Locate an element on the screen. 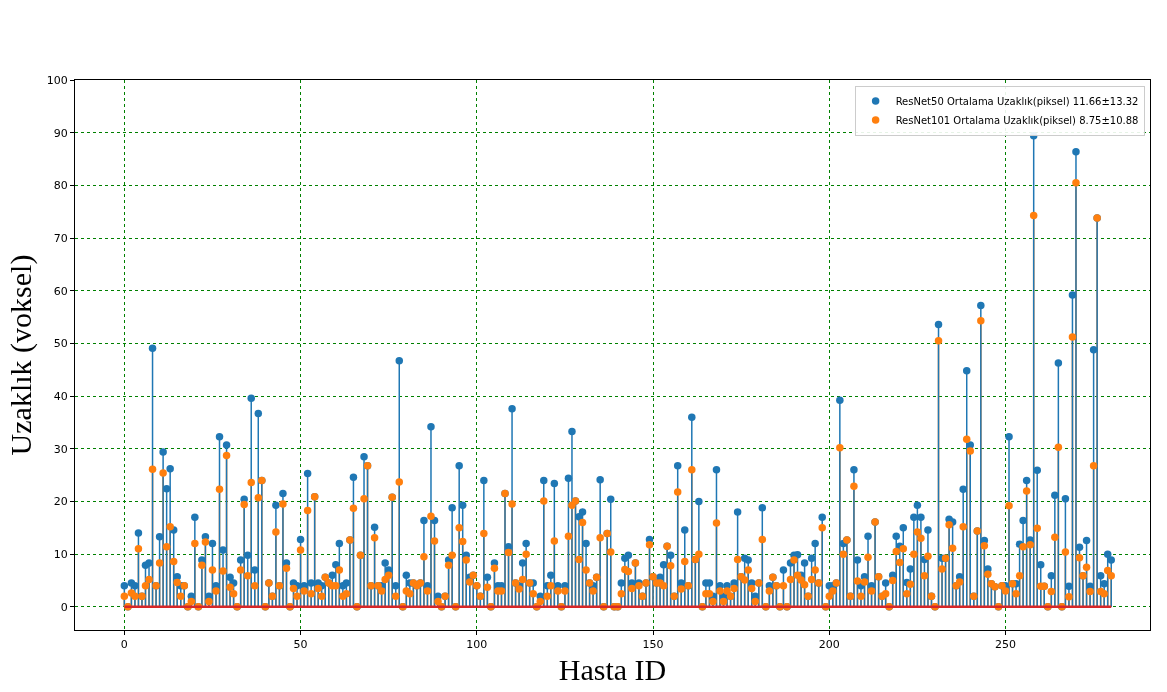 This screenshot has width=1167, height=692. y-tick-label: 0 is located at coordinates (64, 607).